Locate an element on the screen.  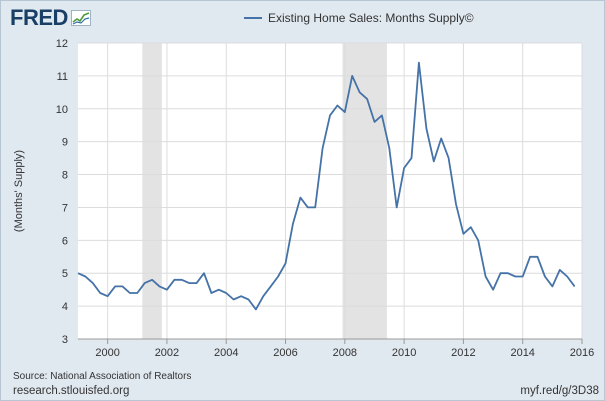
x-tick-label: 2002 is located at coordinates (167, 353).